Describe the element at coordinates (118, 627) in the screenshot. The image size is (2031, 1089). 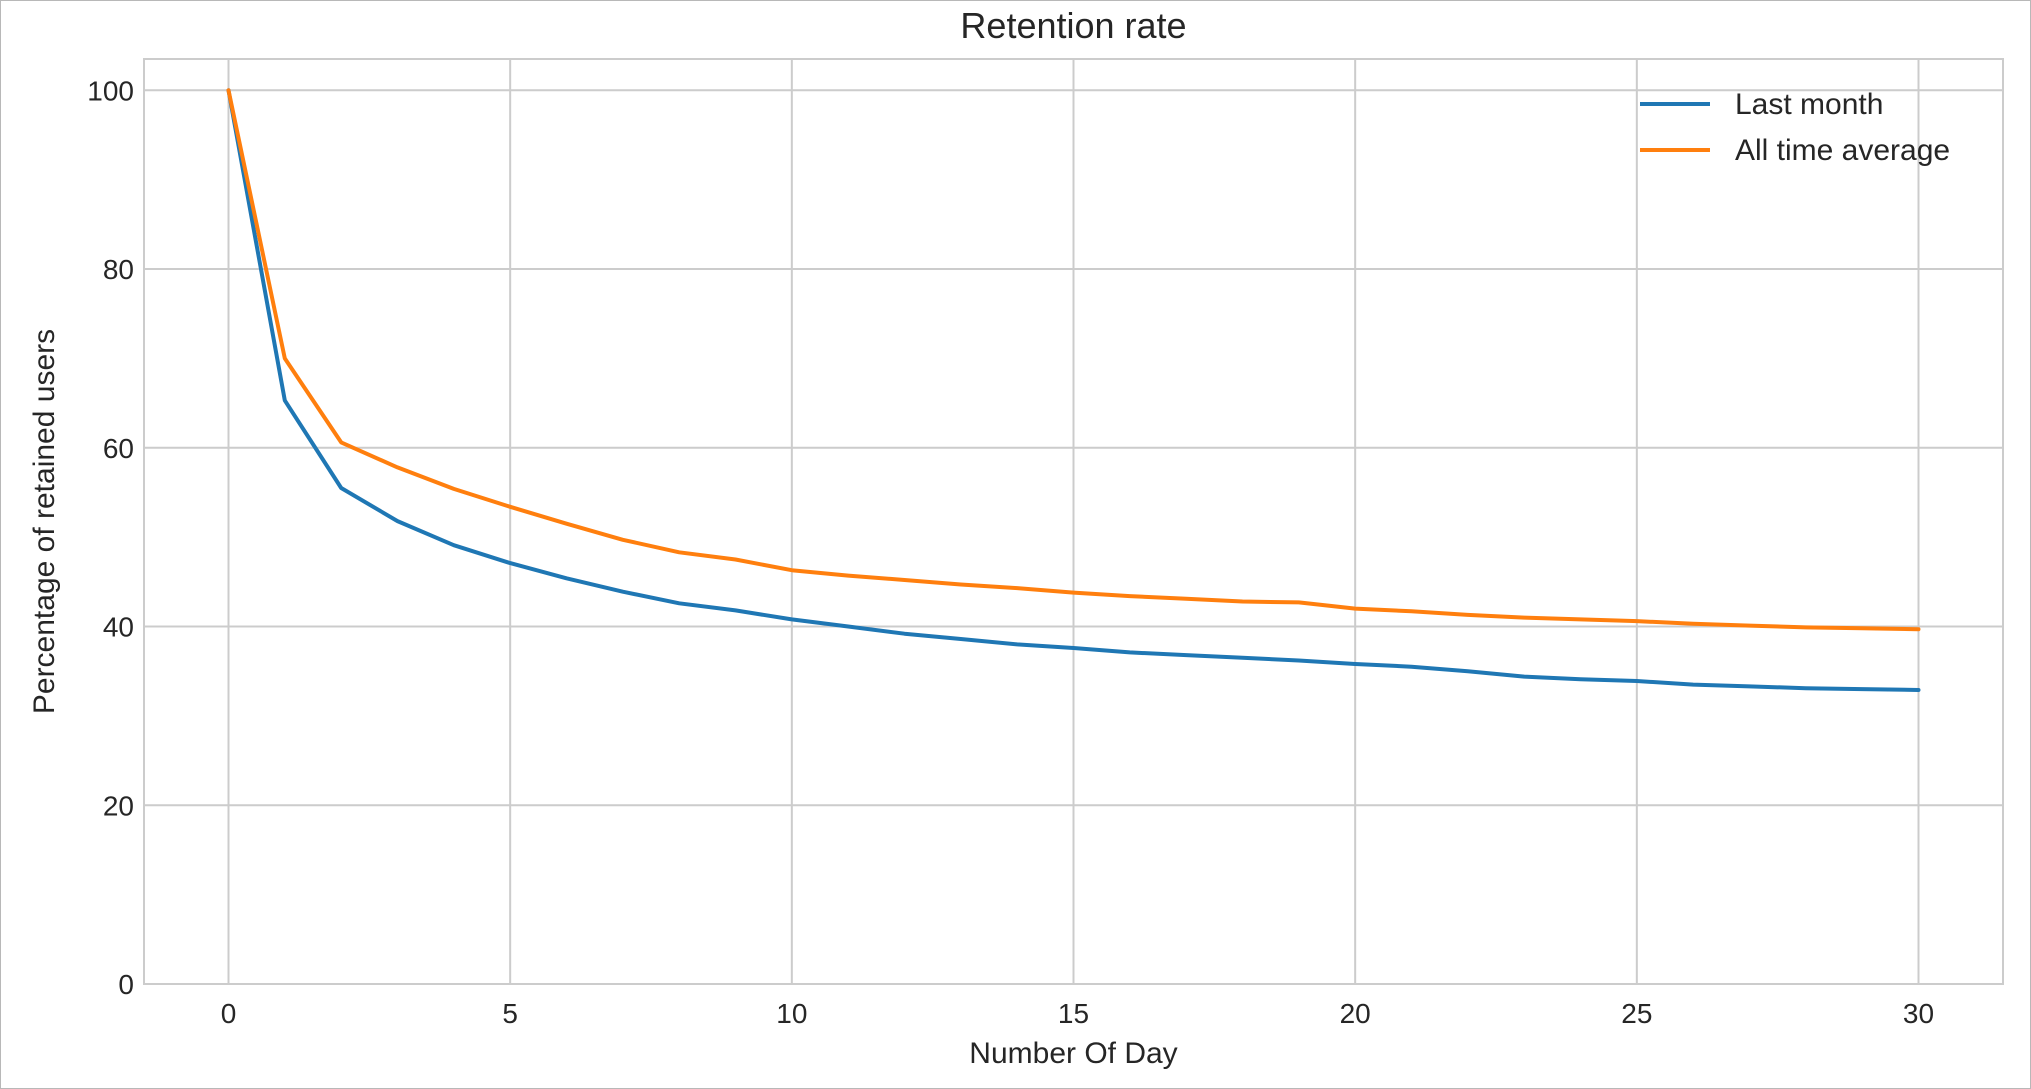
I see `y-tick-label: 40` at that location.